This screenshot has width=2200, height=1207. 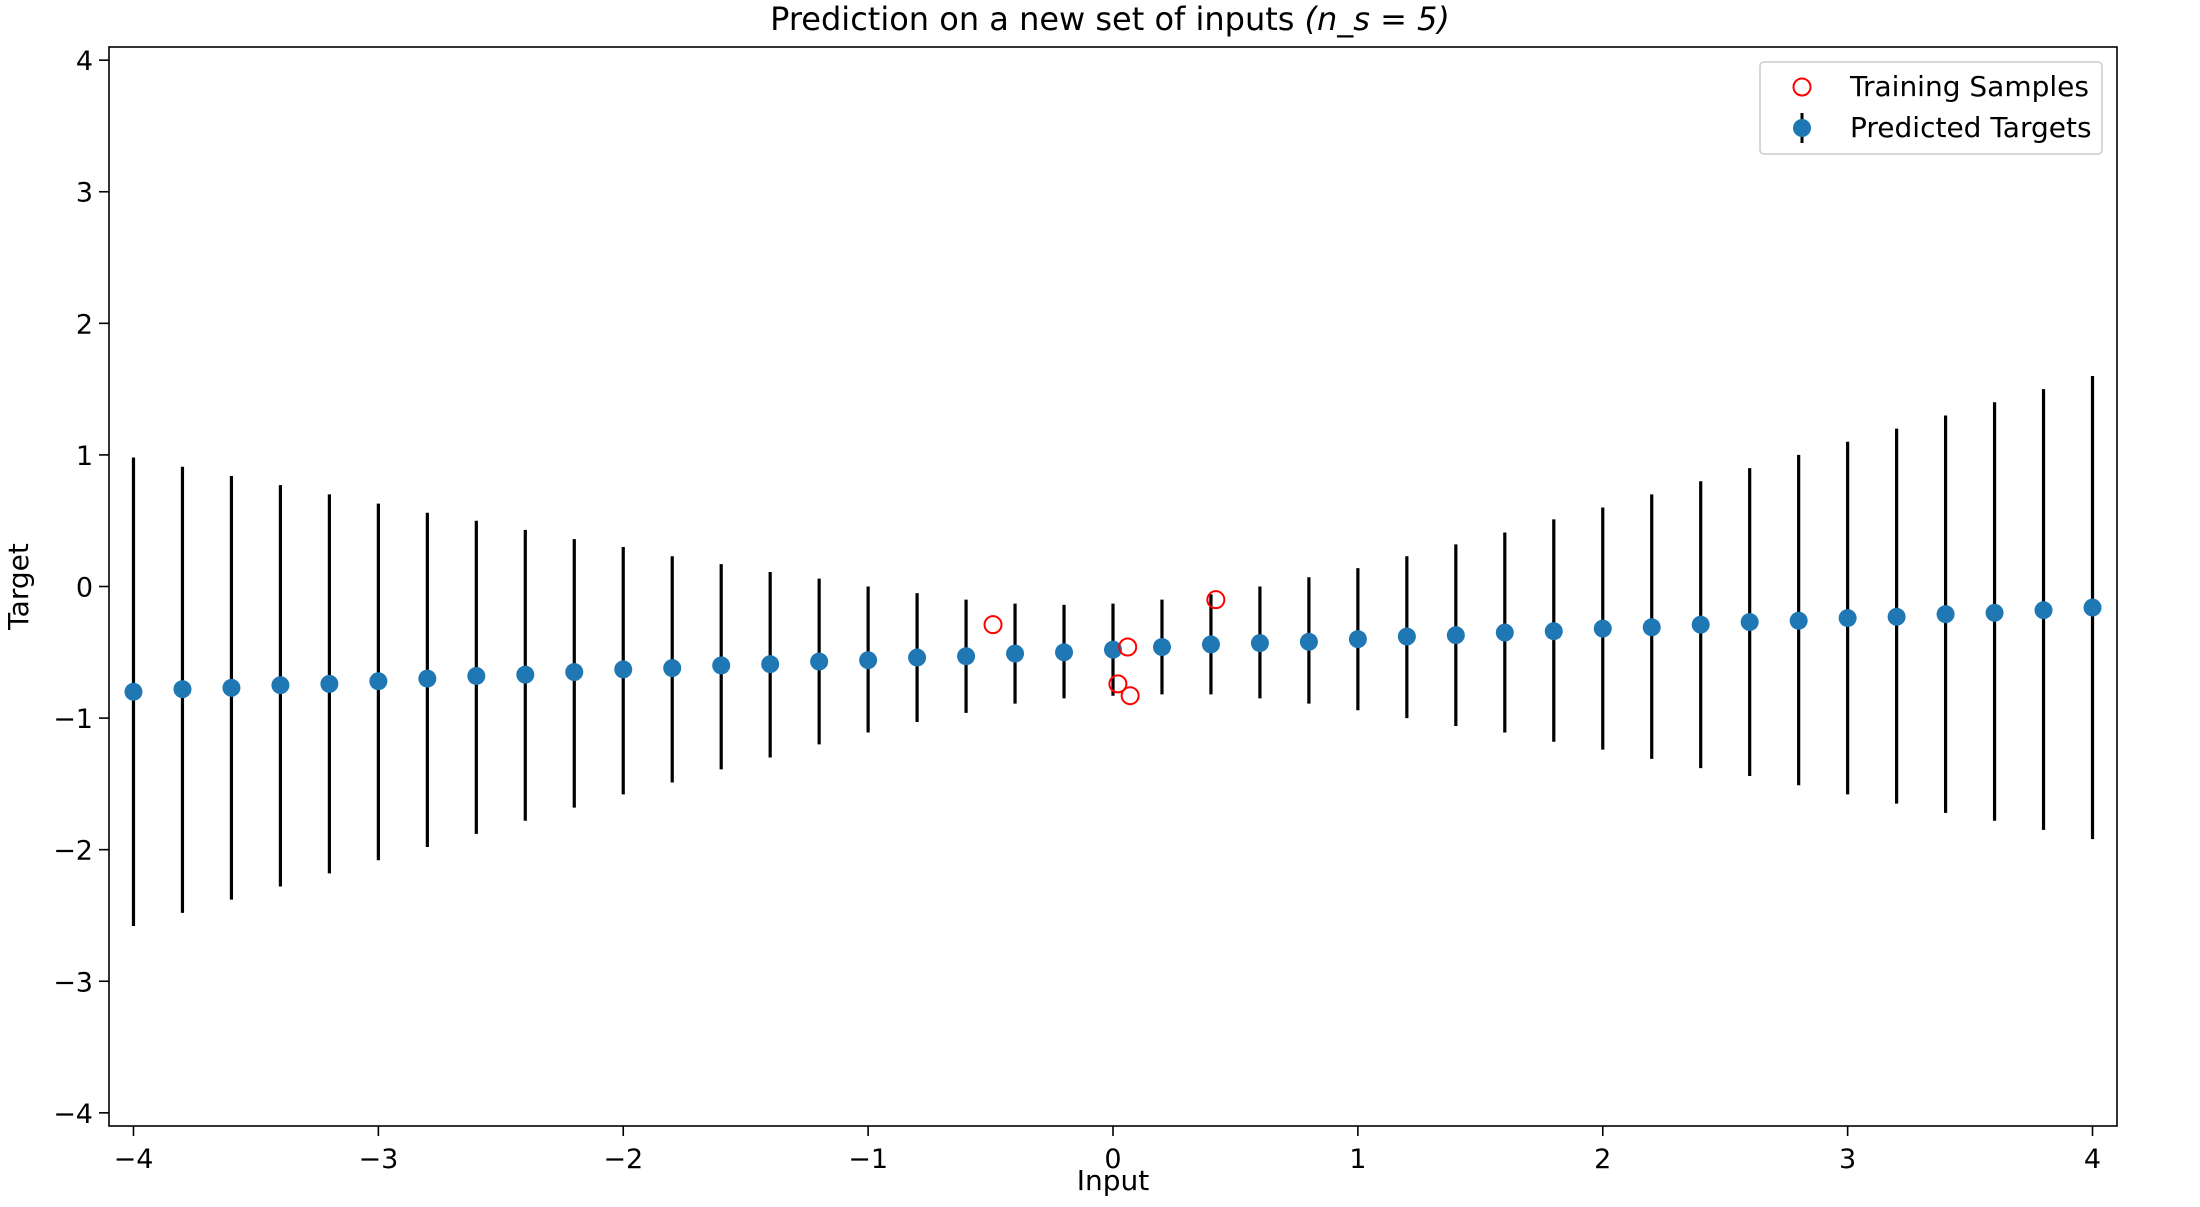 I want to click on x-tick-label: 1, so click(x=1357, y=1159).